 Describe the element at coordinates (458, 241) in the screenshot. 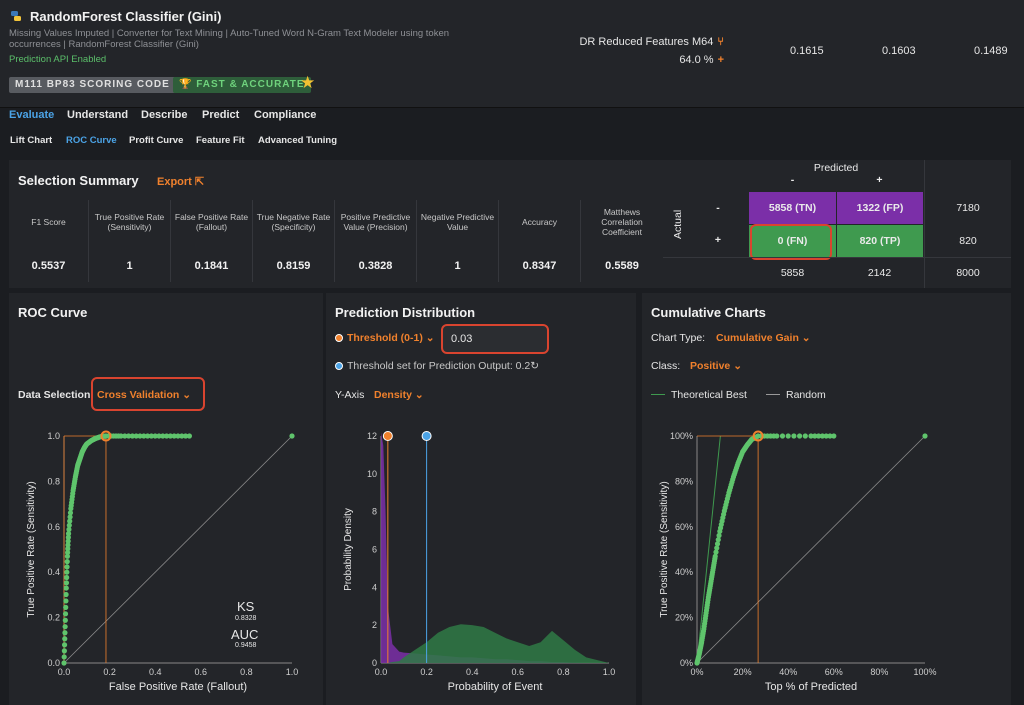

I see `metric-column: Negative Predictive Value 1` at that location.